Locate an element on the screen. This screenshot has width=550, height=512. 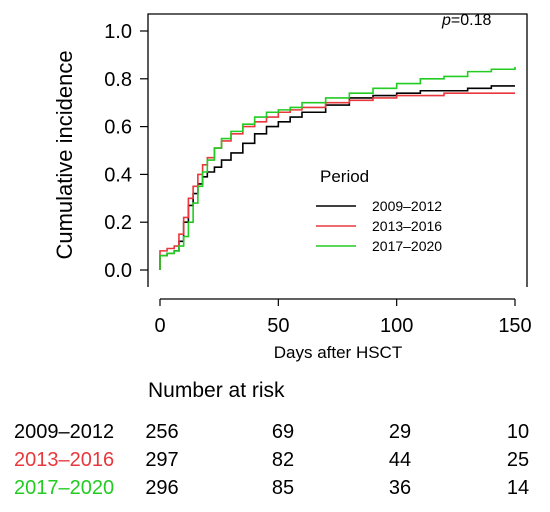
risk-count: 36 is located at coordinates (400, 488).